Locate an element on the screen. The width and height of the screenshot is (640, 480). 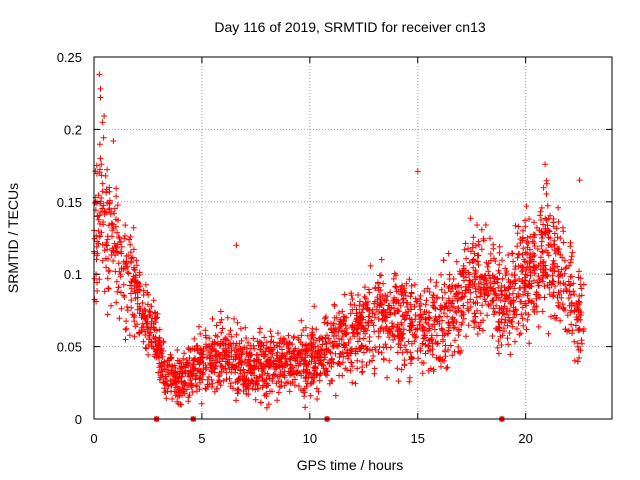
x-tick-label: 5 is located at coordinates (201, 438).